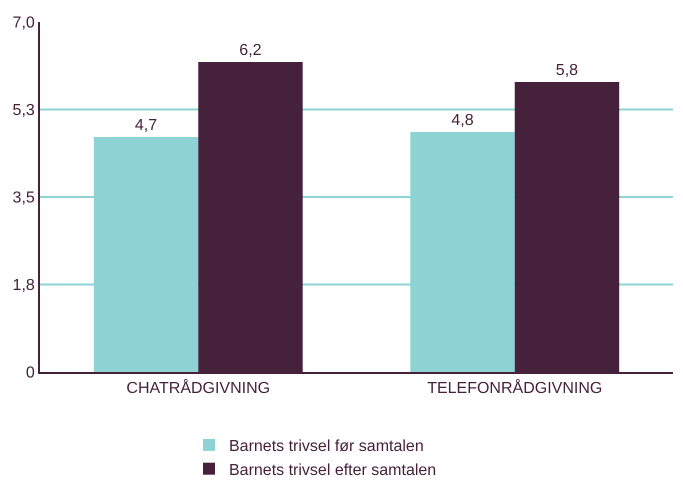 The image size is (683, 496). Describe the element at coordinates (567, 70) in the screenshot. I see `data-label: 5,8` at that location.